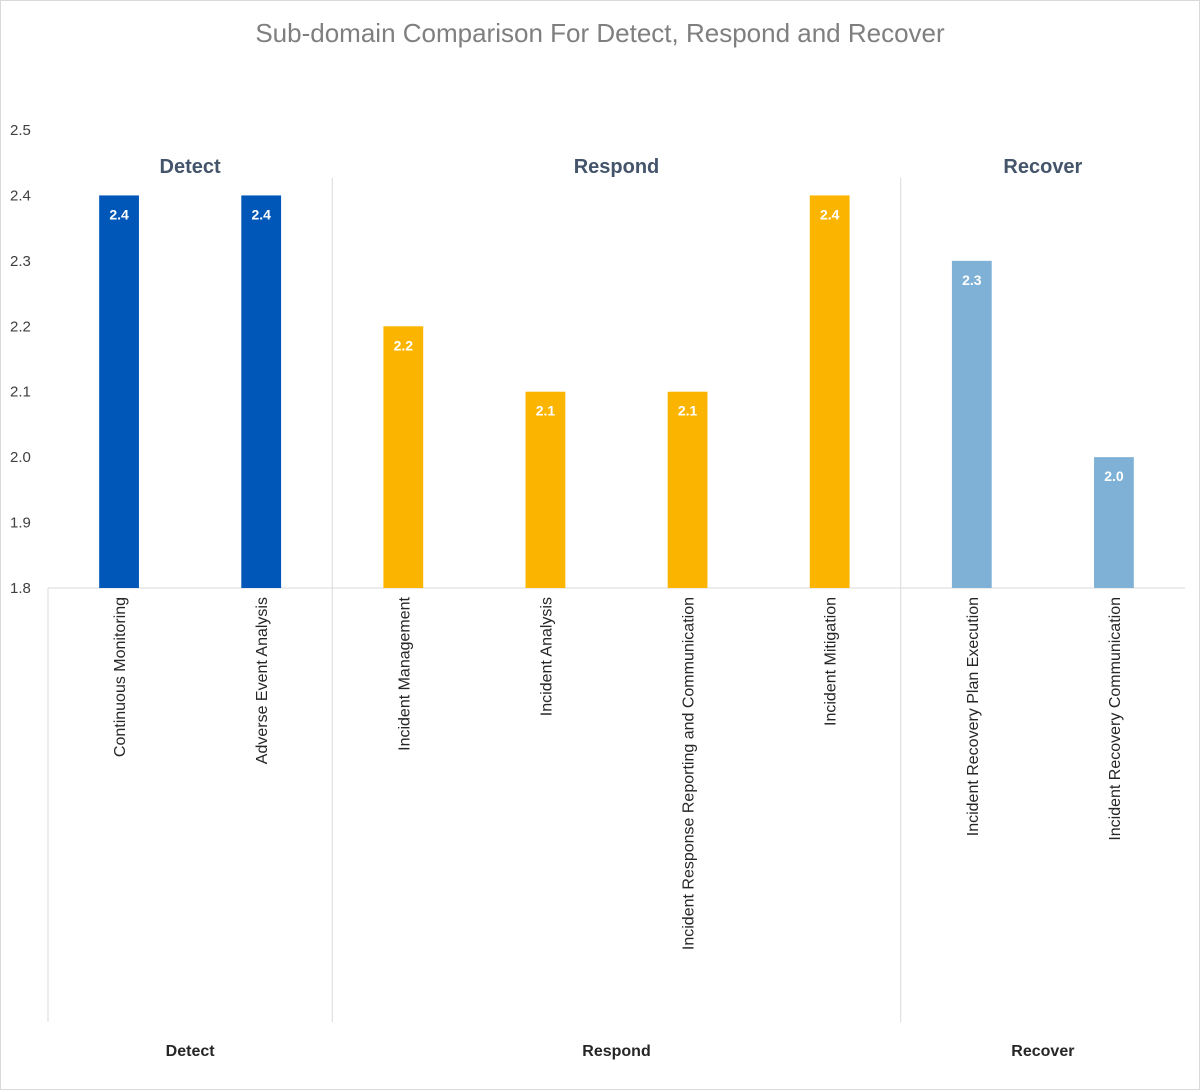  Describe the element at coordinates (20, 261) in the screenshot. I see `y-tick-label: 2.3` at that location.